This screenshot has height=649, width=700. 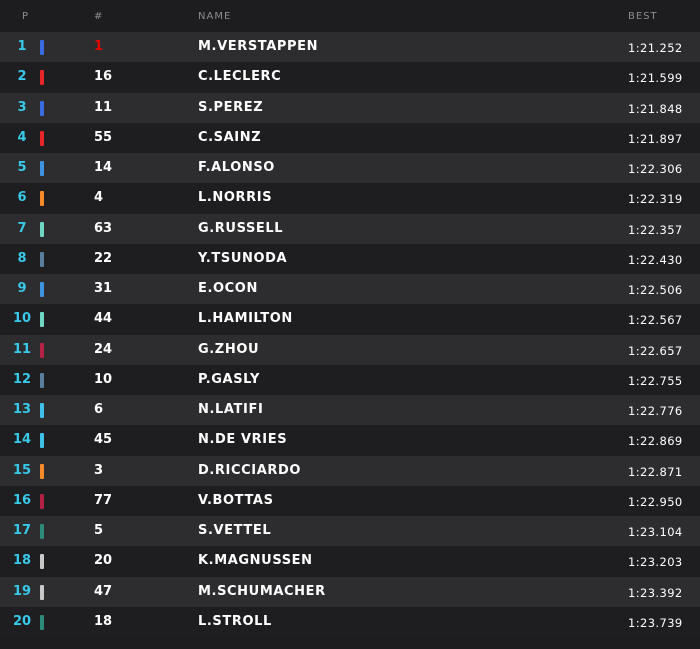 What do you see at coordinates (99, 530) in the screenshot?
I see `driver-number-cell: 5` at bounding box center [99, 530].